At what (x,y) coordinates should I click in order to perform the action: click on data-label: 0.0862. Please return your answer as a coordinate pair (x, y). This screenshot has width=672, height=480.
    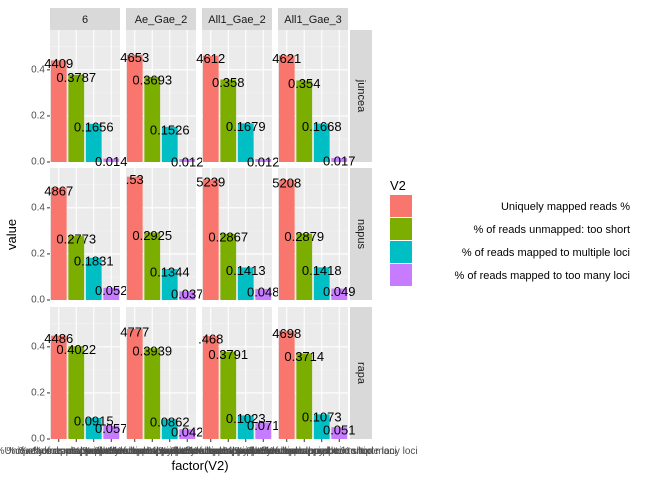
    Looking at the image, I should click on (170, 422).